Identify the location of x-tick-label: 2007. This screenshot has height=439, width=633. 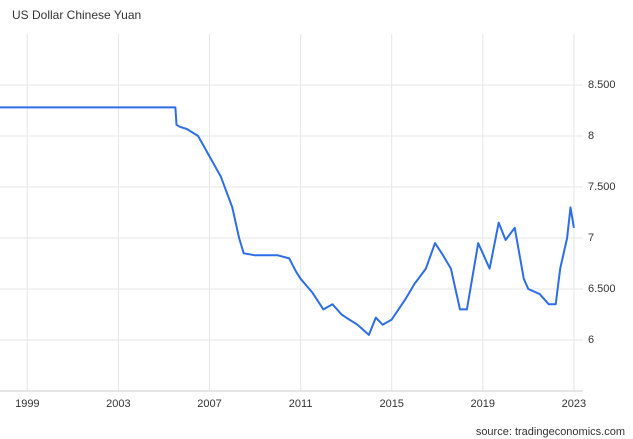
(209, 404).